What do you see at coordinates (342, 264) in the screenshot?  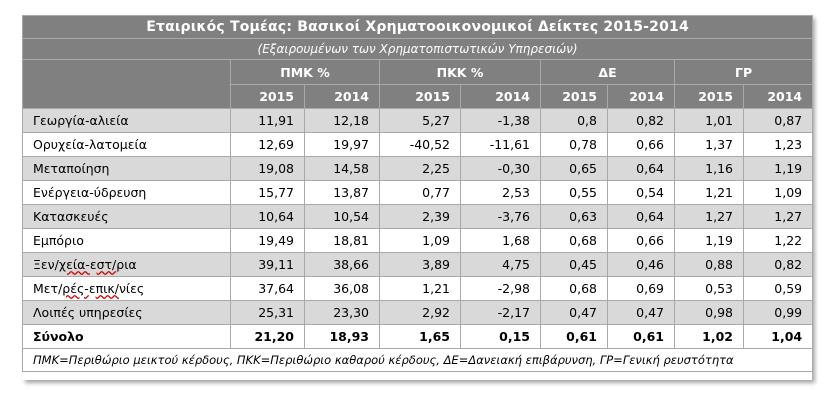 I see `value-cell: 38,66` at bounding box center [342, 264].